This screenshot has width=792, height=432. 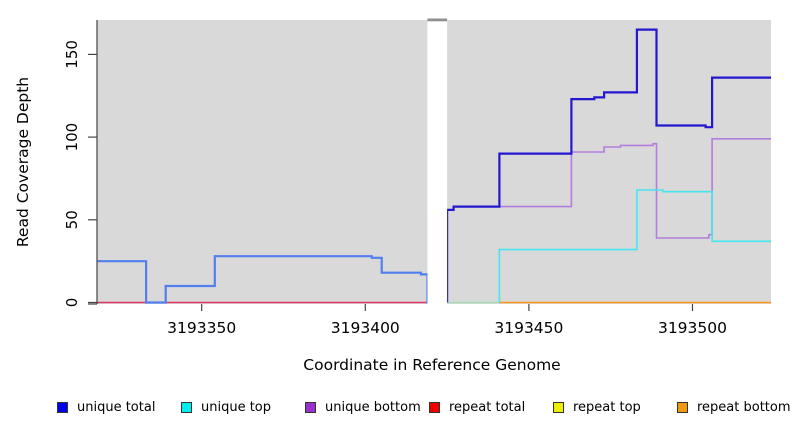 I want to click on y-tick-label: 150, so click(x=72, y=54).